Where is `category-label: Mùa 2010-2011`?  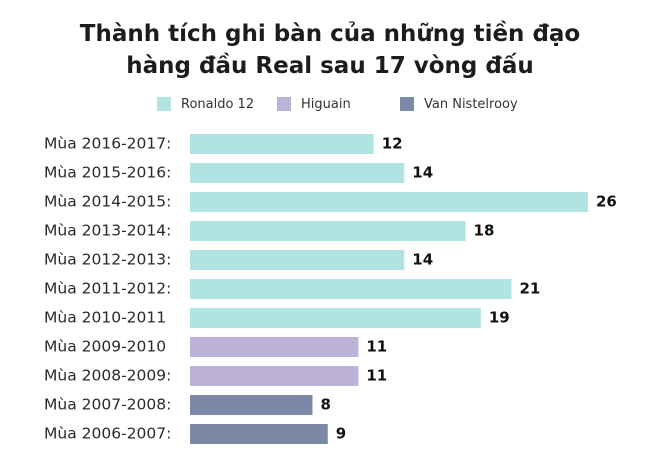
category-label: Mùa 2010-2011 is located at coordinates (105, 318).